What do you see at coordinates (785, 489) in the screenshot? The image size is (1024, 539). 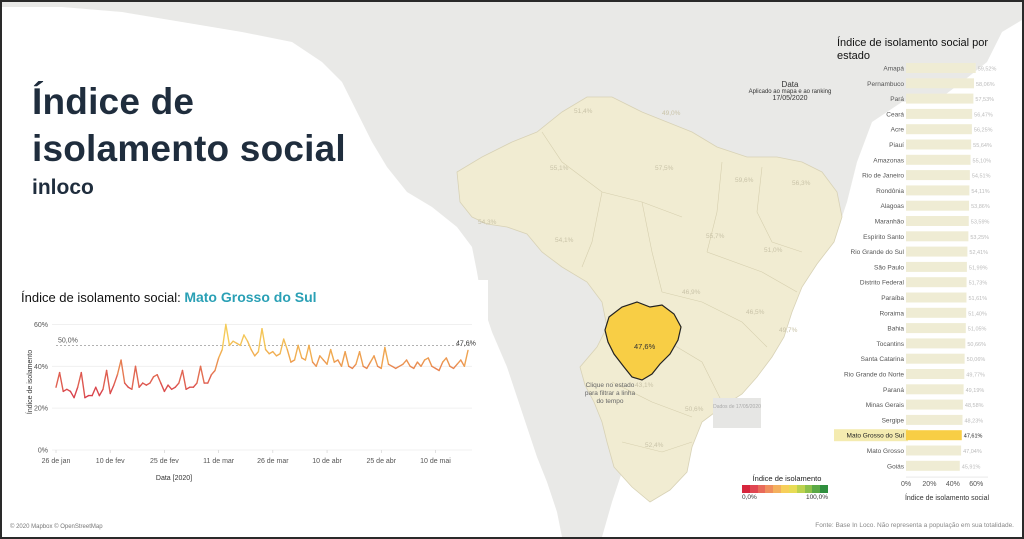 I see `legend-swatch` at bounding box center [785, 489].